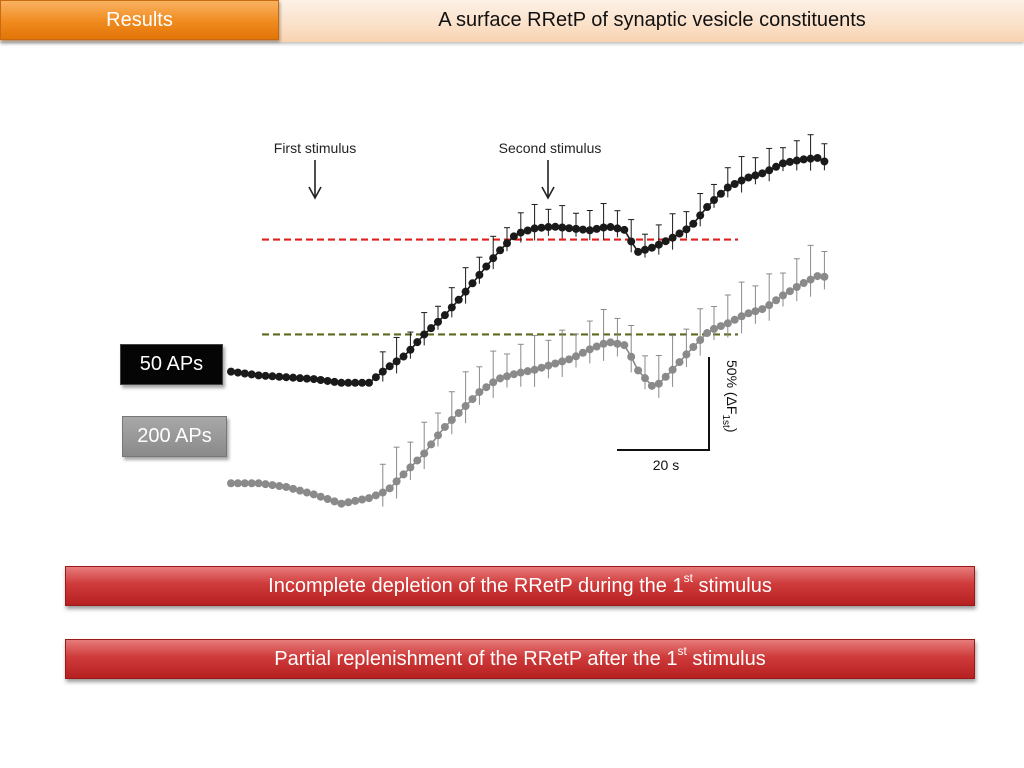 Image resolution: width=1024 pixels, height=768 pixels. What do you see at coordinates (678, 415) in the screenshot?
I see `scale-bar: 20 s 50% (ΔF1st)` at bounding box center [678, 415].